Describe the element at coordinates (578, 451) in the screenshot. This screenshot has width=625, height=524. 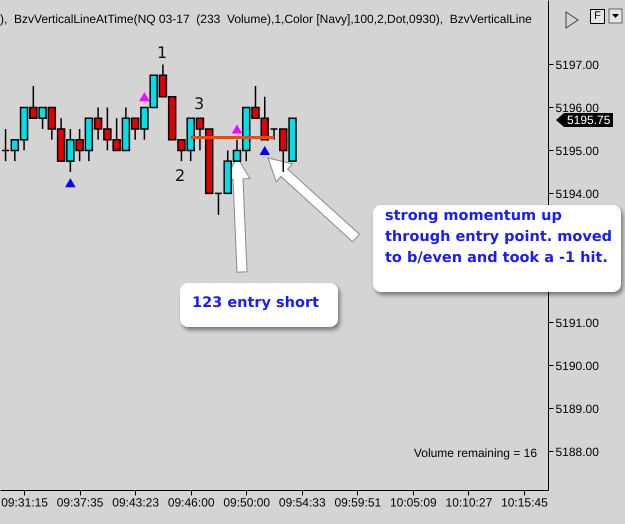
I see `y-tick-label: 5188.00` at that location.